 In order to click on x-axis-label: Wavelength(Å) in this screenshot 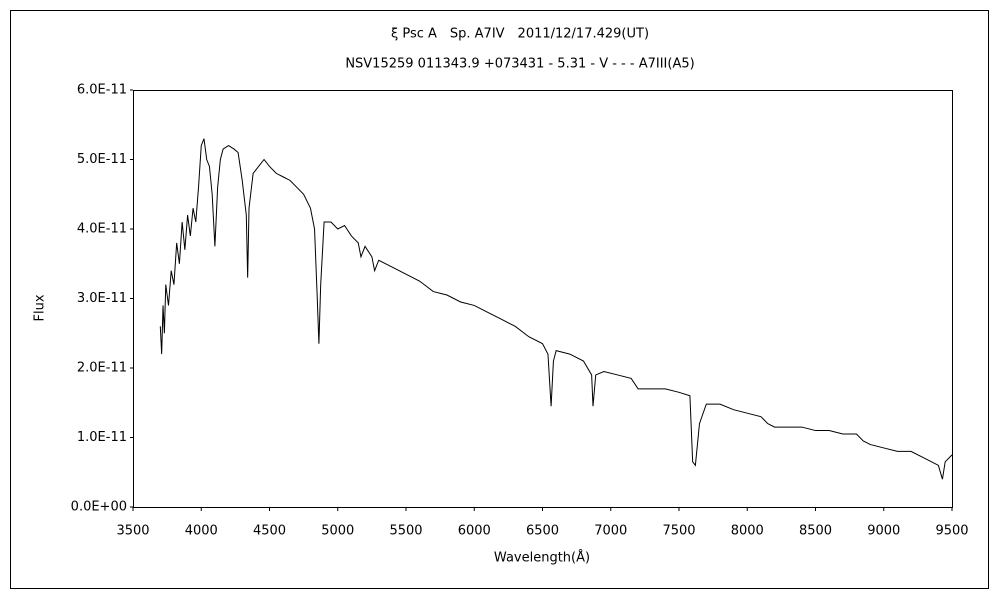, I will do `click(542, 558)`.